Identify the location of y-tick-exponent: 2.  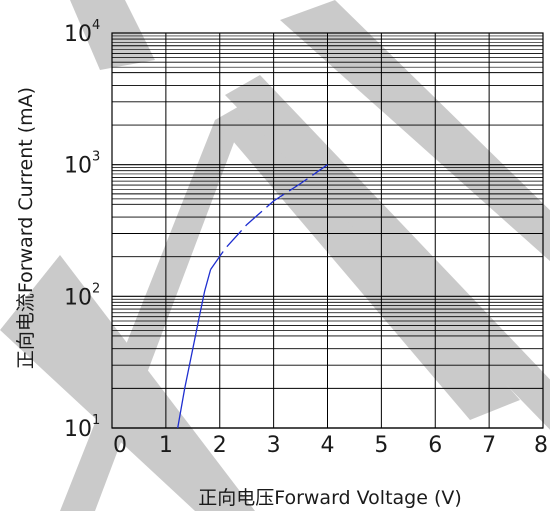
(96, 288).